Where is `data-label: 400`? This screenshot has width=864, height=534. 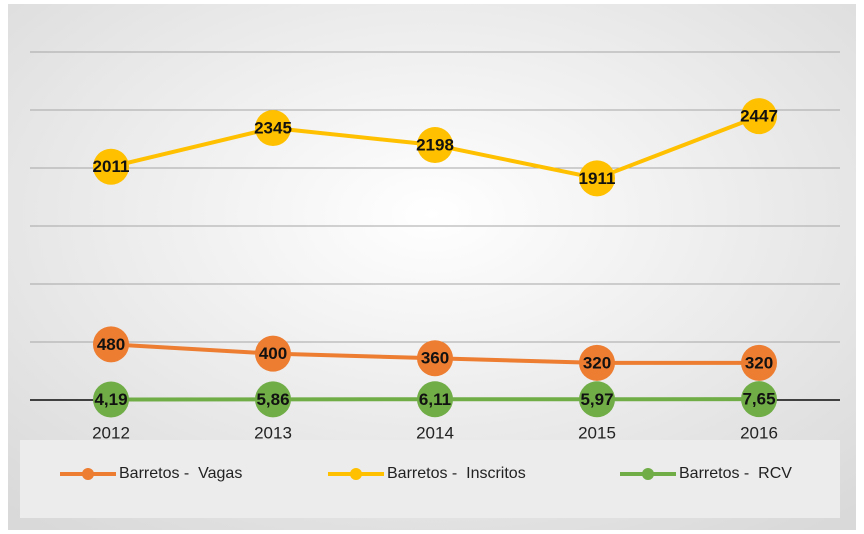 data-label: 400 is located at coordinates (273, 353).